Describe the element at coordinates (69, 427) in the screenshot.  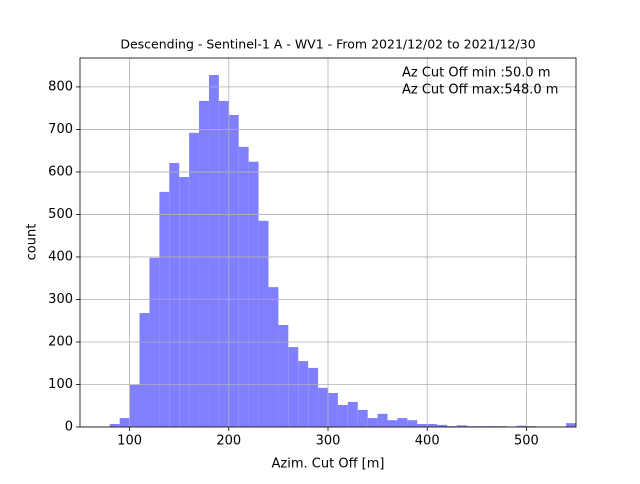
I see `y-tick-label: 0` at that location.